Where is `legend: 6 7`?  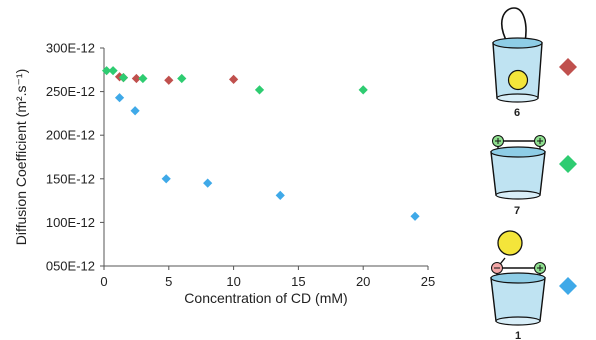 legend: 6 7 is located at coordinates (533, 173).